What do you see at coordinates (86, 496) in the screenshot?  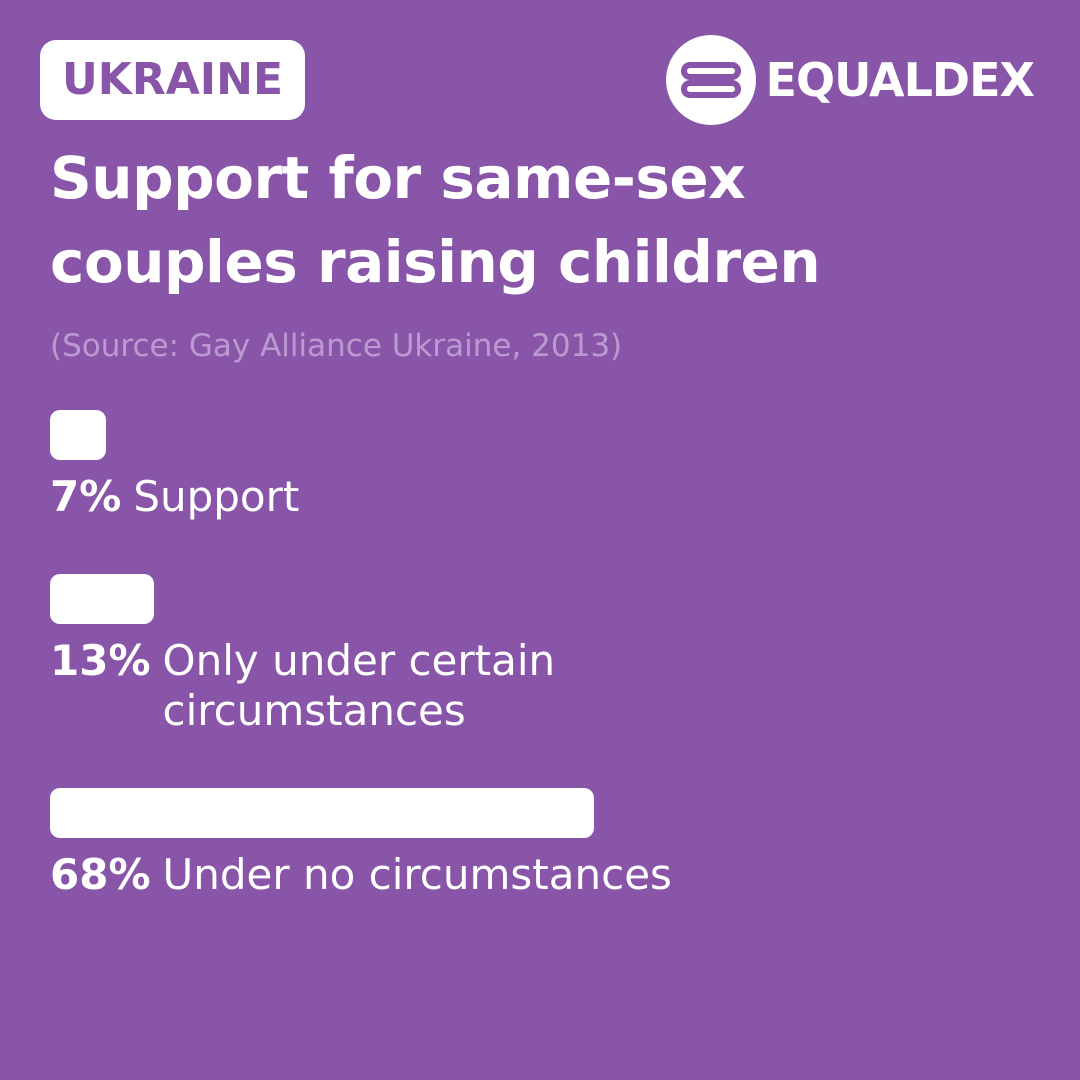 I see `value-label: 7%` at bounding box center [86, 496].